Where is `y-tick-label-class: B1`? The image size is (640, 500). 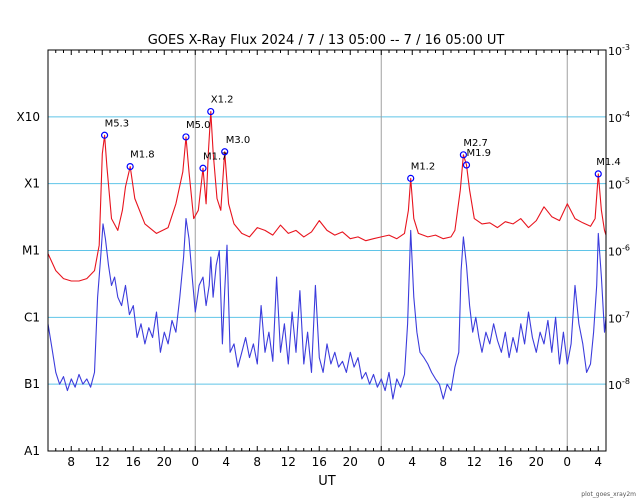 y-tick-label-class: B1 is located at coordinates (32, 384).